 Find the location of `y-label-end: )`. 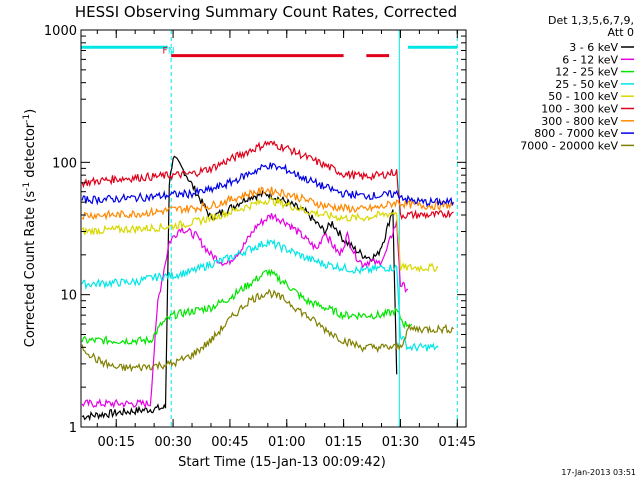

y-label-end: ) is located at coordinates (30, 111).